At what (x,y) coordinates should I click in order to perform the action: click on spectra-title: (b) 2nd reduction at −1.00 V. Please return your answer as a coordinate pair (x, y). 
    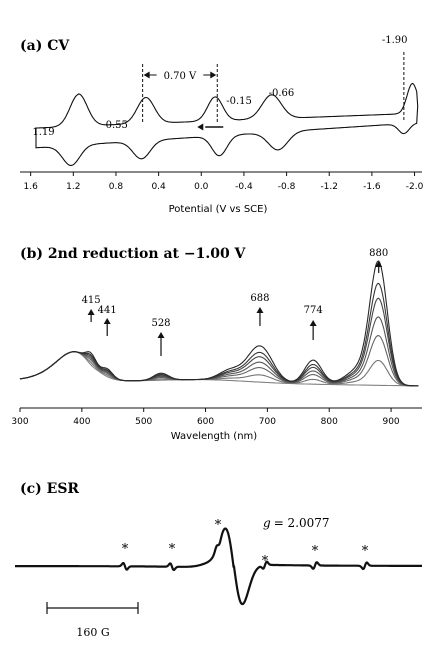
    Looking at the image, I should click on (133, 254).